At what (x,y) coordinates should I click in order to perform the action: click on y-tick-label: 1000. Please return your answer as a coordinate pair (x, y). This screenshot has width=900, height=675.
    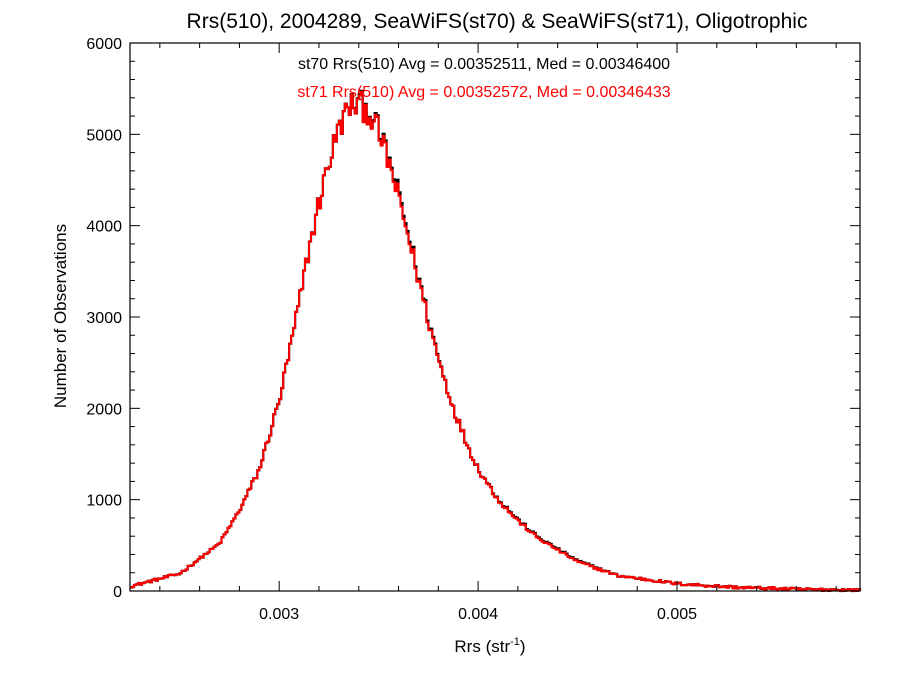
    Looking at the image, I should click on (104, 501).